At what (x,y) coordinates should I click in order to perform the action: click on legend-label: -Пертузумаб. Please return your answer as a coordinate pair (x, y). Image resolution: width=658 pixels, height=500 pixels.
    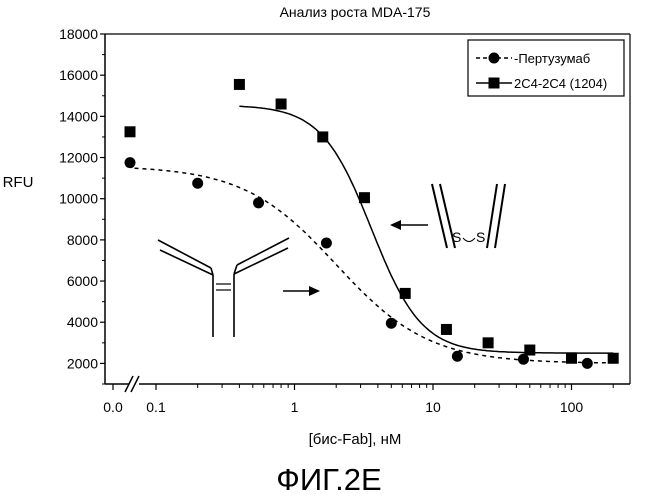
    Looking at the image, I should click on (552, 58).